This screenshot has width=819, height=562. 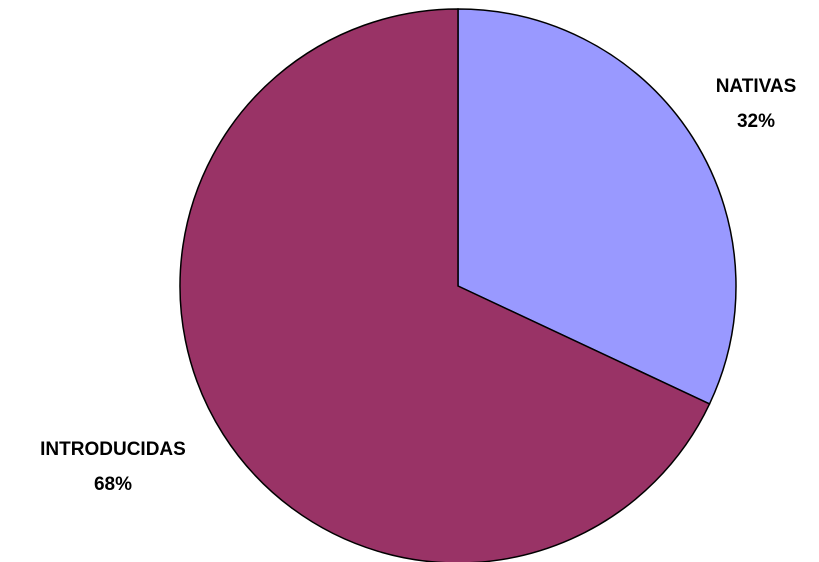 What do you see at coordinates (756, 86) in the screenshot?
I see `slice-label-nativas: NATIVAS` at bounding box center [756, 86].